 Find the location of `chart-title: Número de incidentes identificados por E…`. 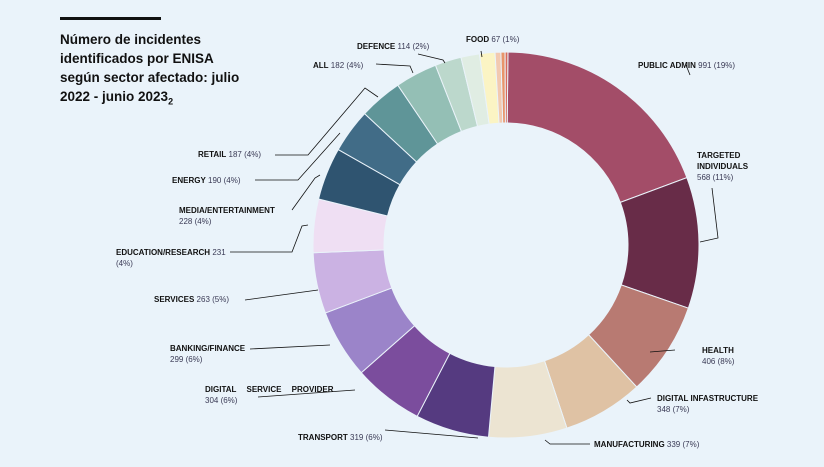

chart-title: Número de incidentes identificados por E… is located at coordinates (155, 71).